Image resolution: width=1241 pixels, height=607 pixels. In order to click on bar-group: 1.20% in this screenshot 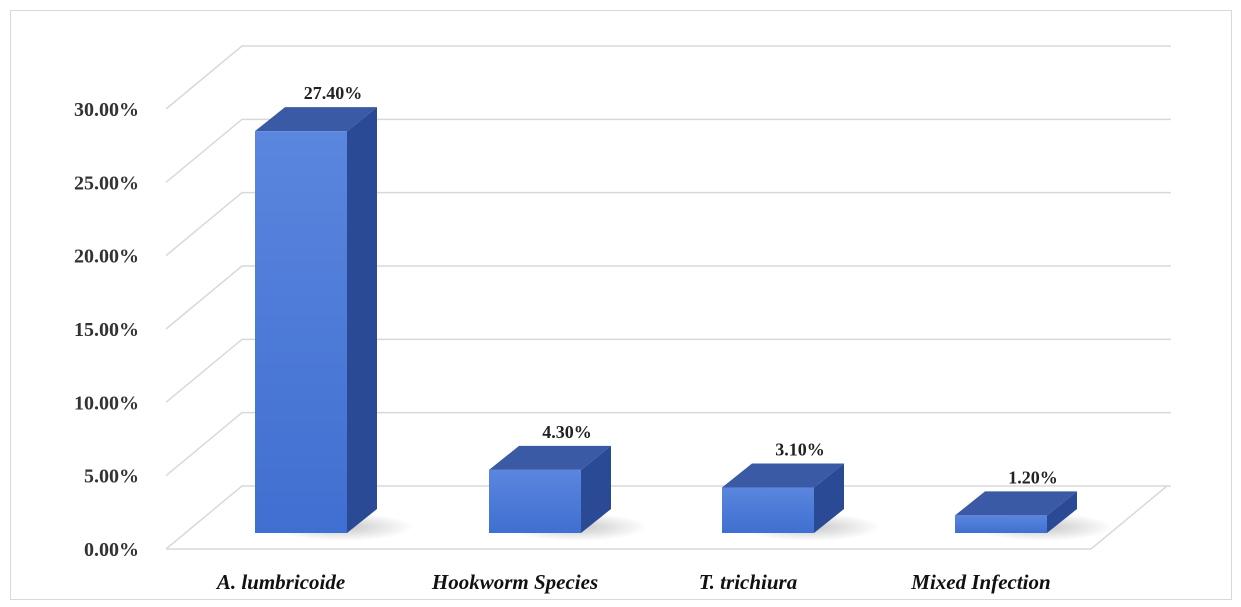, I will do `click(1034, 504)`.